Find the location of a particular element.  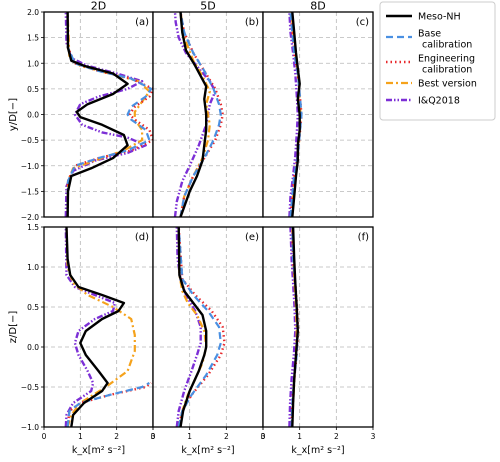

panel-label: (a) is located at coordinates (142, 22).